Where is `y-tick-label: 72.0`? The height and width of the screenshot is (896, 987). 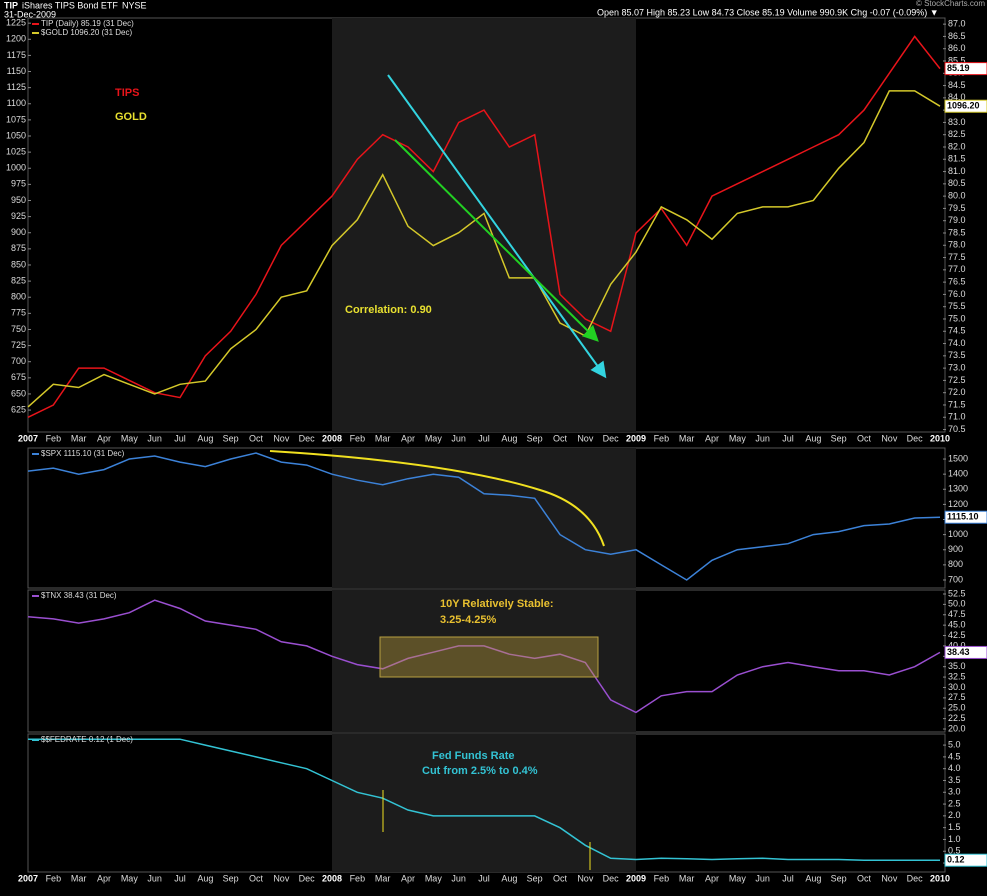
y-tick-label: 72.0 is located at coordinates (957, 392).